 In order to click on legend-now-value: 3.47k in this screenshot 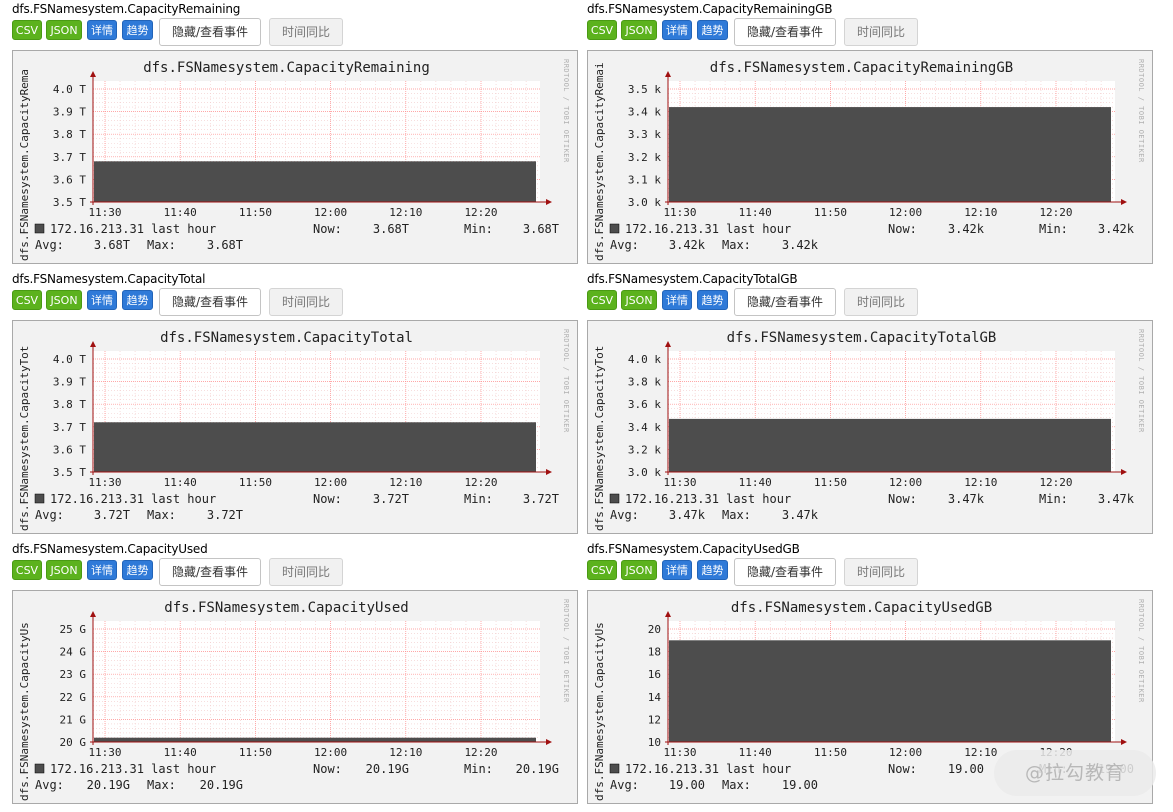, I will do `click(966, 499)`.